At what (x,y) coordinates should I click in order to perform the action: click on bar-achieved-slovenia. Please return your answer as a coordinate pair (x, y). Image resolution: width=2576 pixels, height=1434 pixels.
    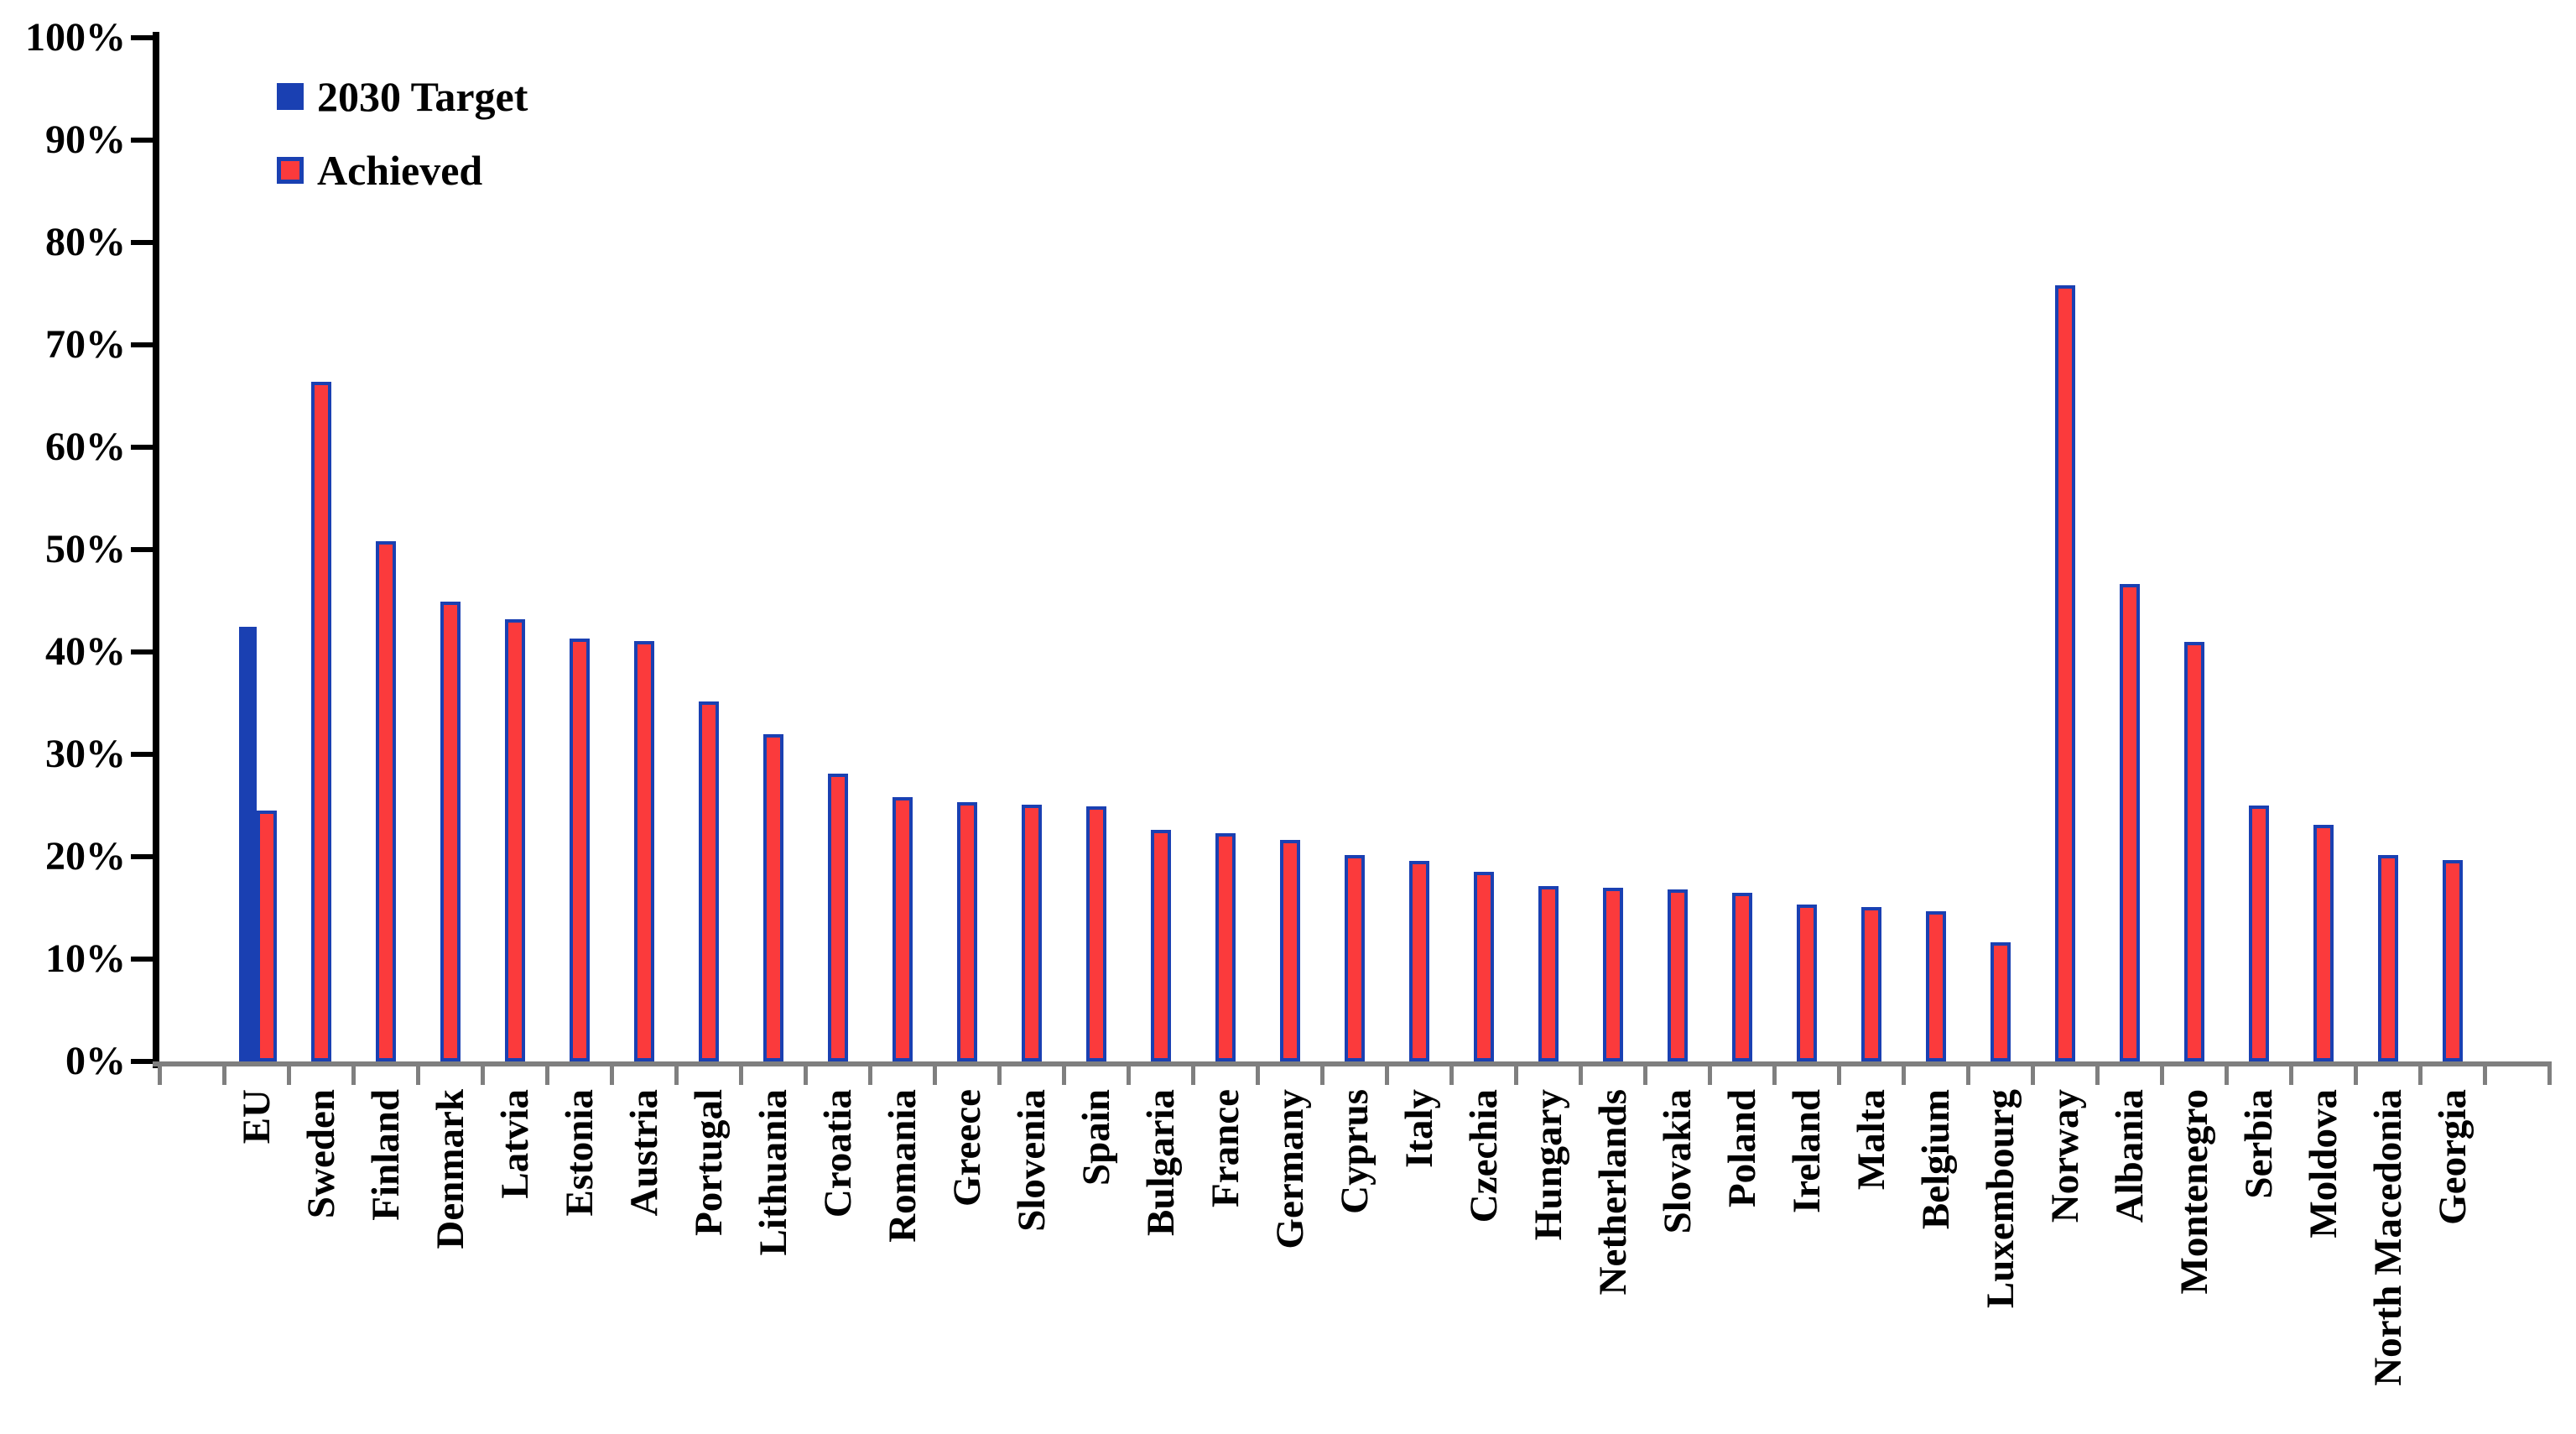
    Looking at the image, I should click on (1031, 933).